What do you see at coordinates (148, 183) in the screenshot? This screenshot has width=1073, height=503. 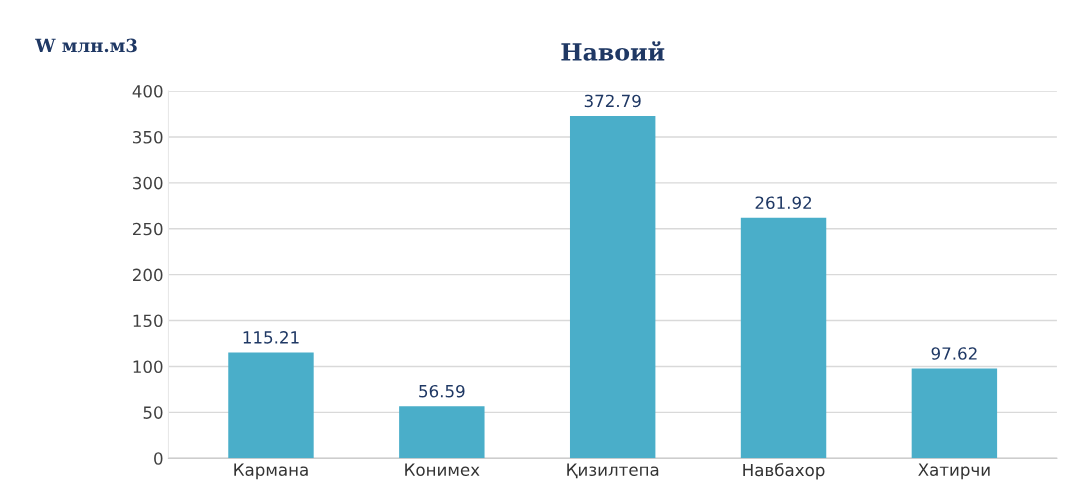 I see `y-tick-label: 300` at bounding box center [148, 183].